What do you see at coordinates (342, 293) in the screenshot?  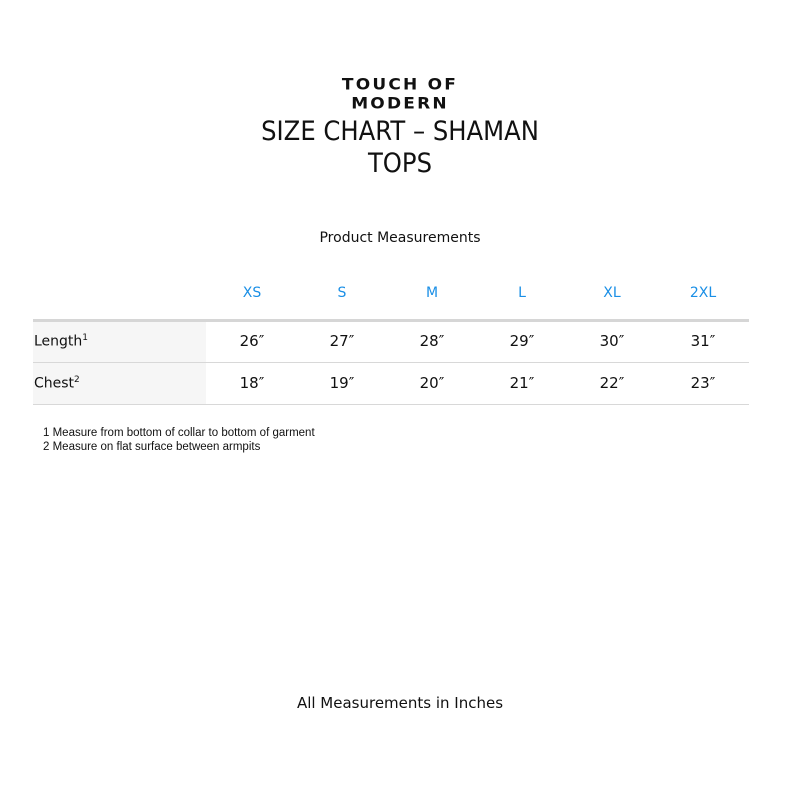 I see `size-header: S` at bounding box center [342, 293].